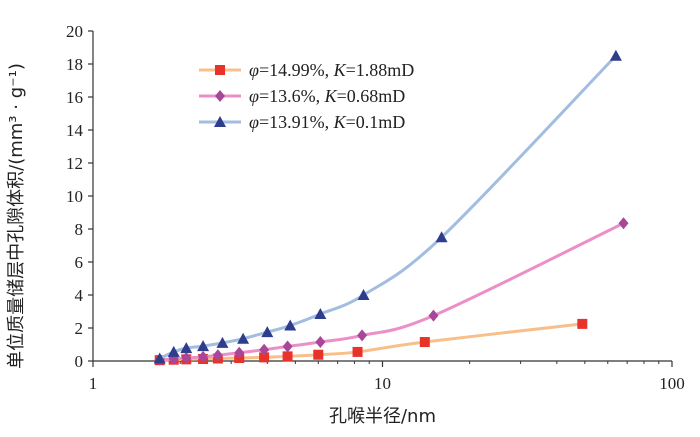 The width and height of the screenshot is (700, 437). I want to click on legend-item: φ=13.6%, K=0.68mD, so click(302, 96).